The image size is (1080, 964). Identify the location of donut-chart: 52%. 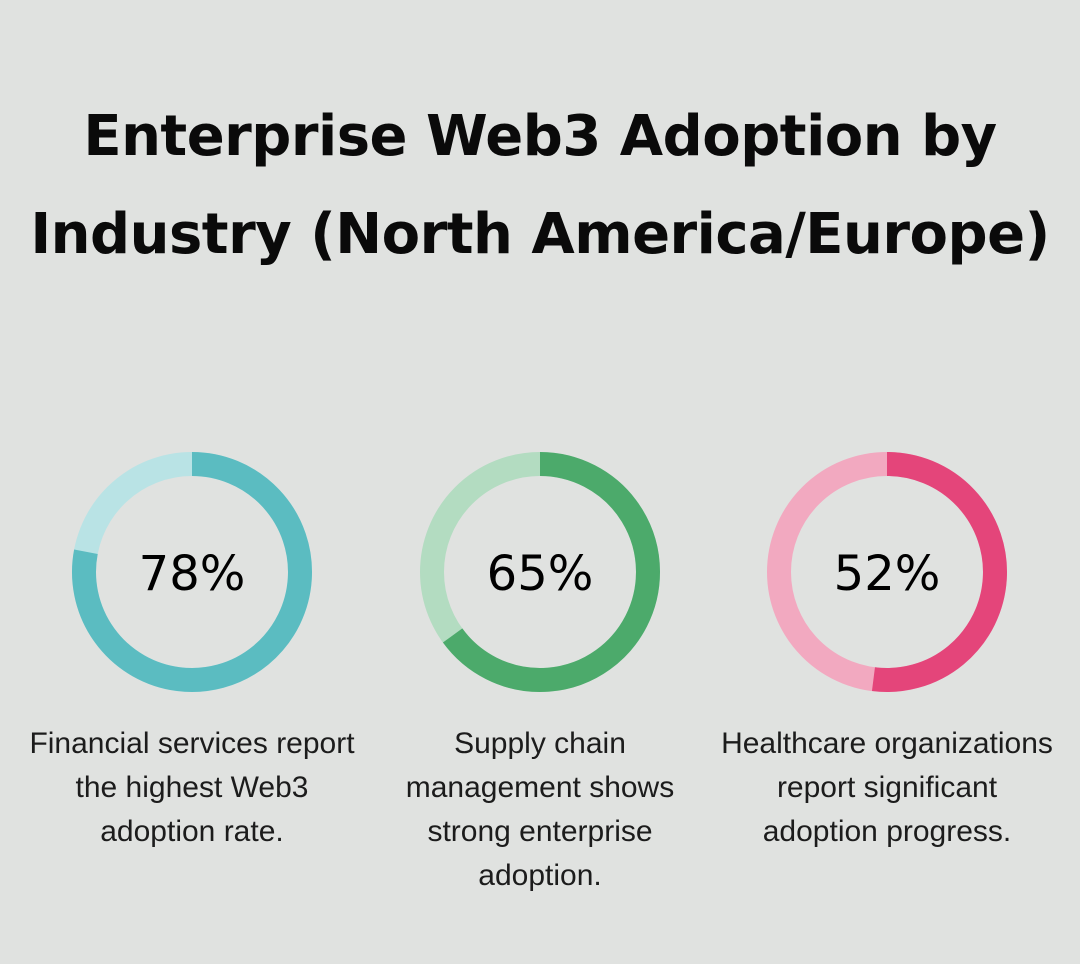
(887, 572).